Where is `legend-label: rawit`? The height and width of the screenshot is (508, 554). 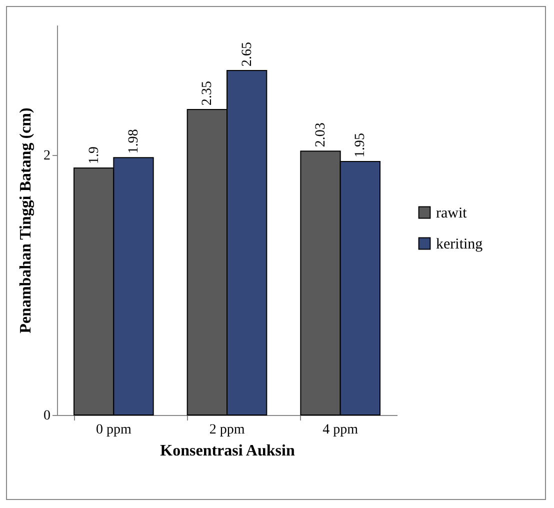
legend-label: rawit is located at coordinates (452, 214).